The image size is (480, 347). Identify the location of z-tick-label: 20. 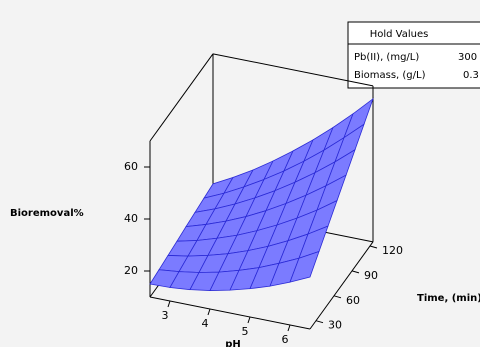
(131, 270).